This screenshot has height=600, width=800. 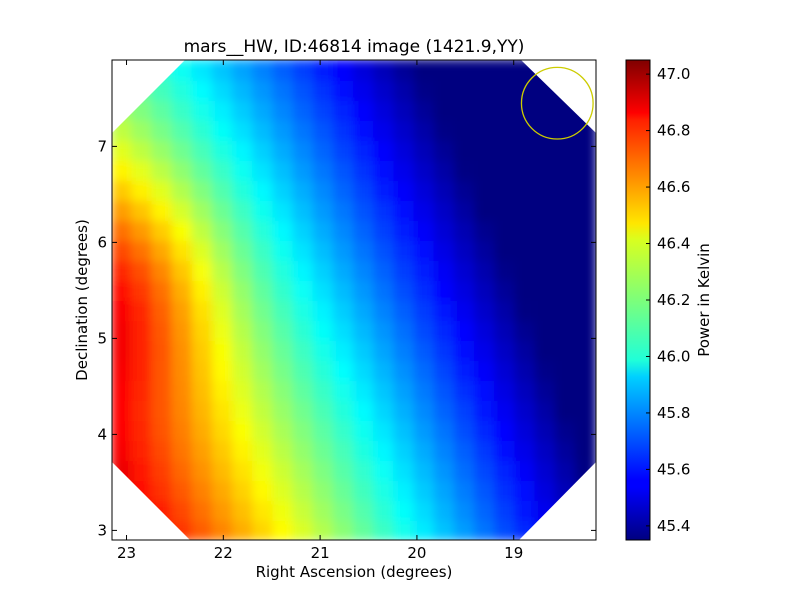 I want to click on x-tick-label: 21, so click(x=320, y=553).